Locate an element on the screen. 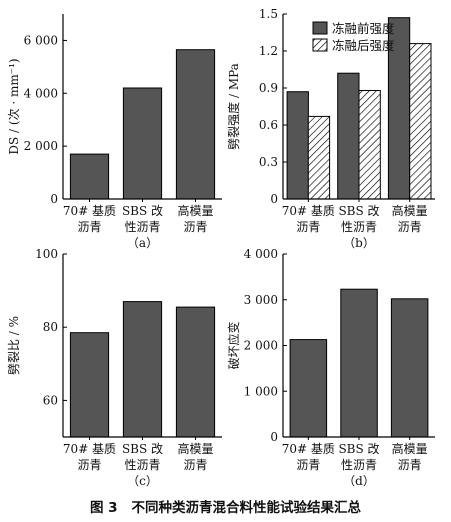 This screenshot has height=522, width=451. figure-number: 图 3 is located at coordinates (103, 508).